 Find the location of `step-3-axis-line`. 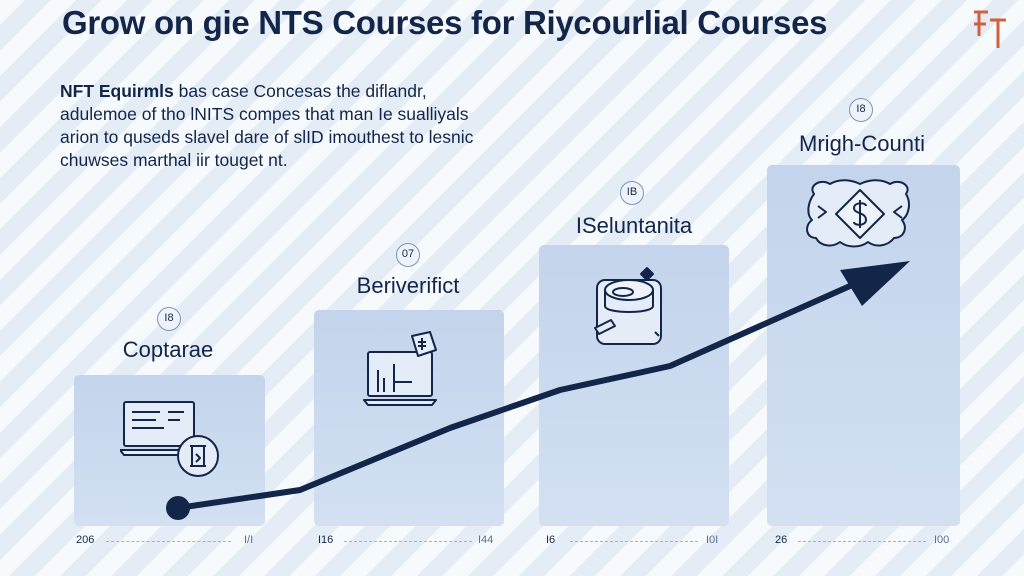

step-3-axis-line is located at coordinates (634, 541).